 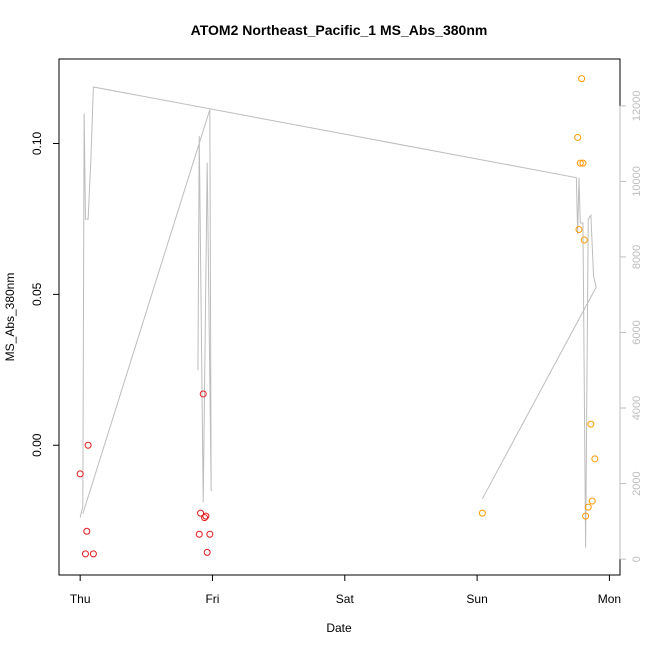 I want to click on gray-line-series, so click(x=147, y=311).